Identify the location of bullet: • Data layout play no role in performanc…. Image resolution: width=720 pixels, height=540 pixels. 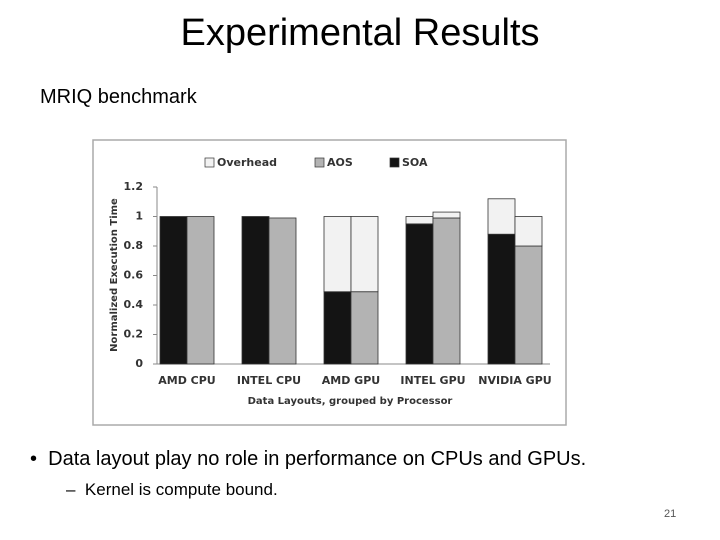
(308, 459).